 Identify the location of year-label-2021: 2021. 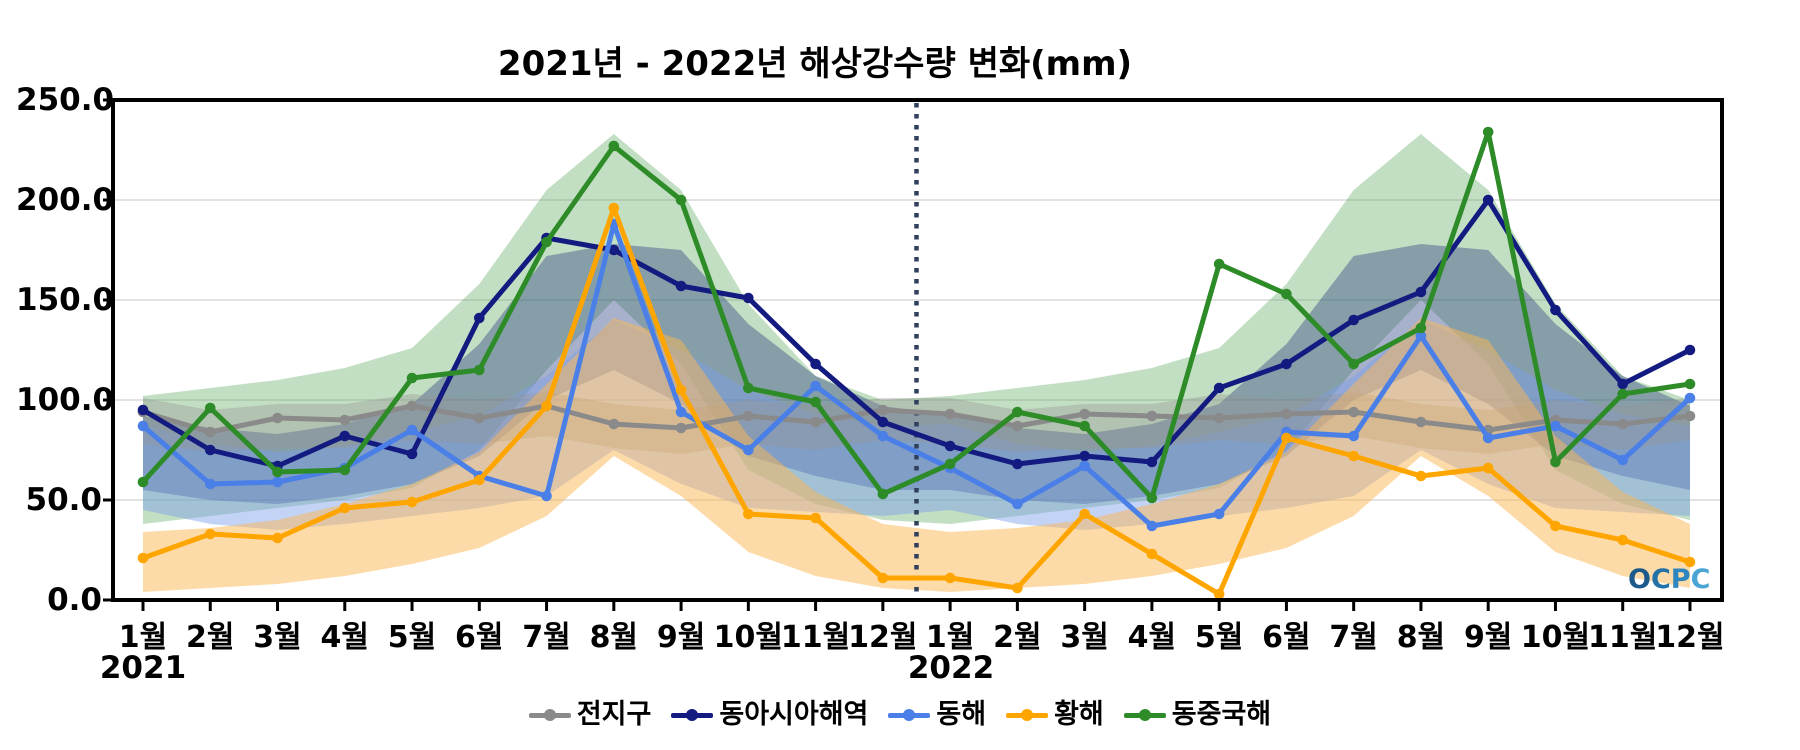
(143, 668).